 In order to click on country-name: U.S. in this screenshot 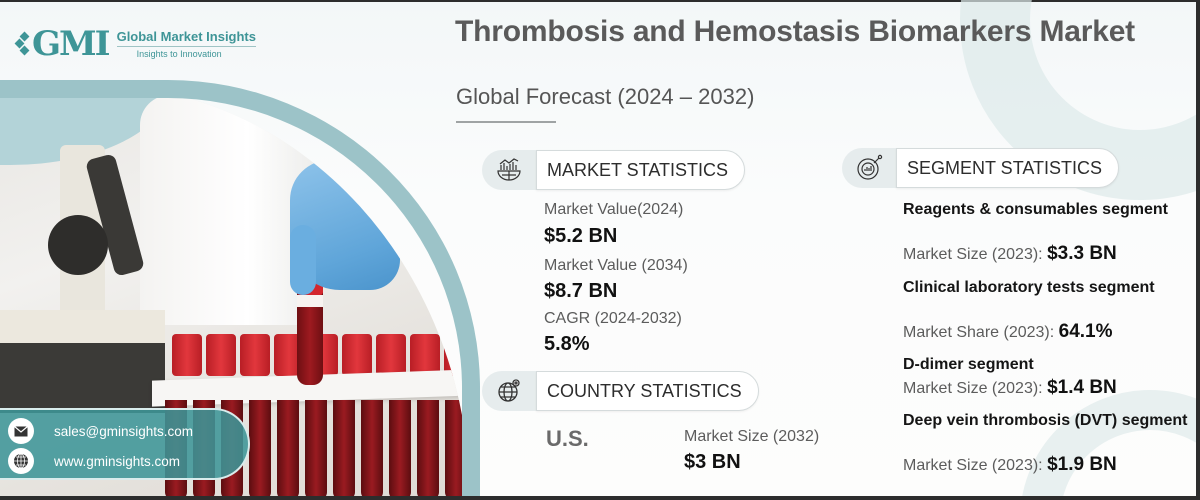, I will do `click(567, 438)`.